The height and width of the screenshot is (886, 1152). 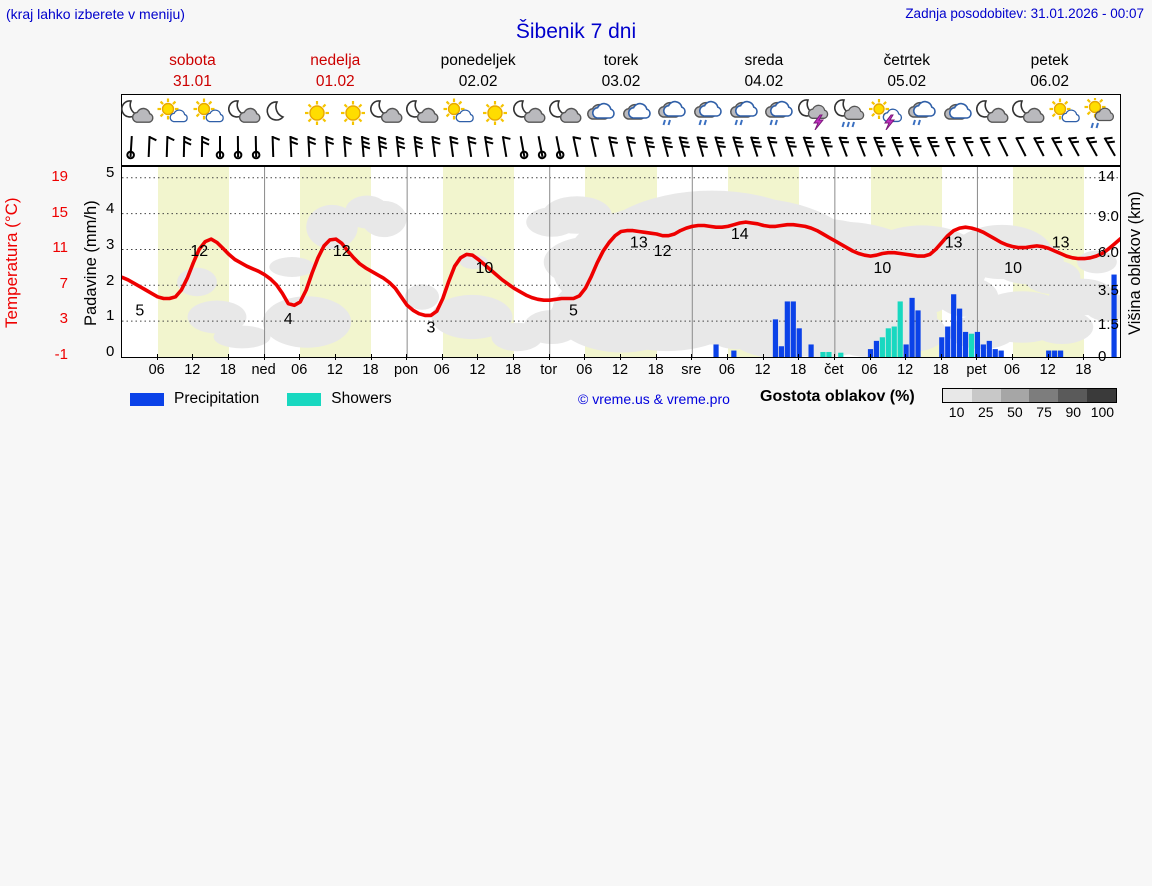 I want to click on day-header-sunday: nedelja 01.02, so click(x=335, y=72).